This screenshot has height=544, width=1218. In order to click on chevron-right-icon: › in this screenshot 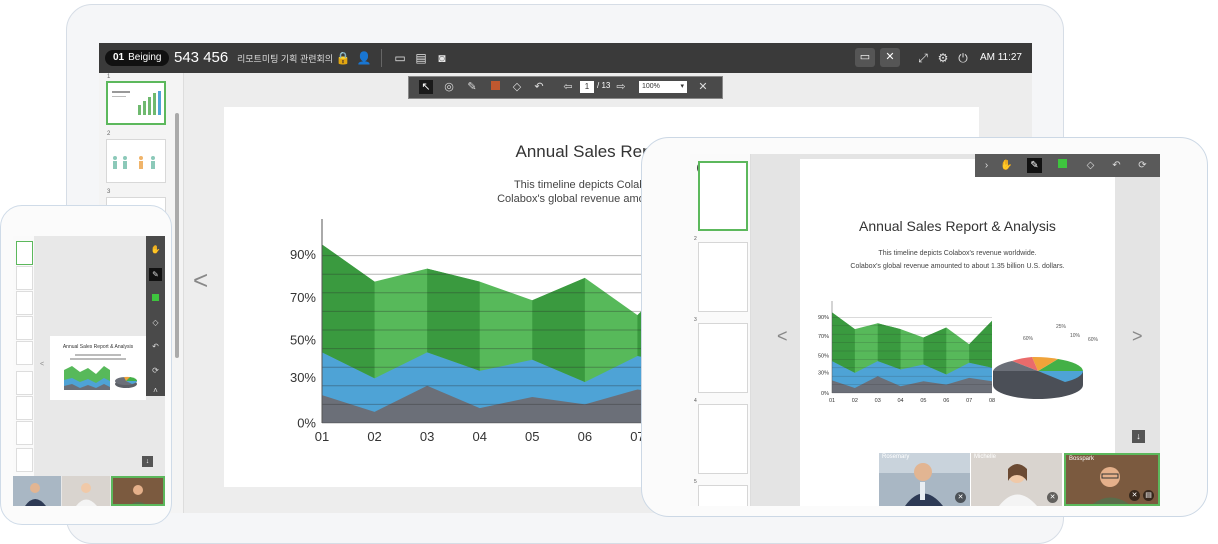, I will do `click(986, 165)`.